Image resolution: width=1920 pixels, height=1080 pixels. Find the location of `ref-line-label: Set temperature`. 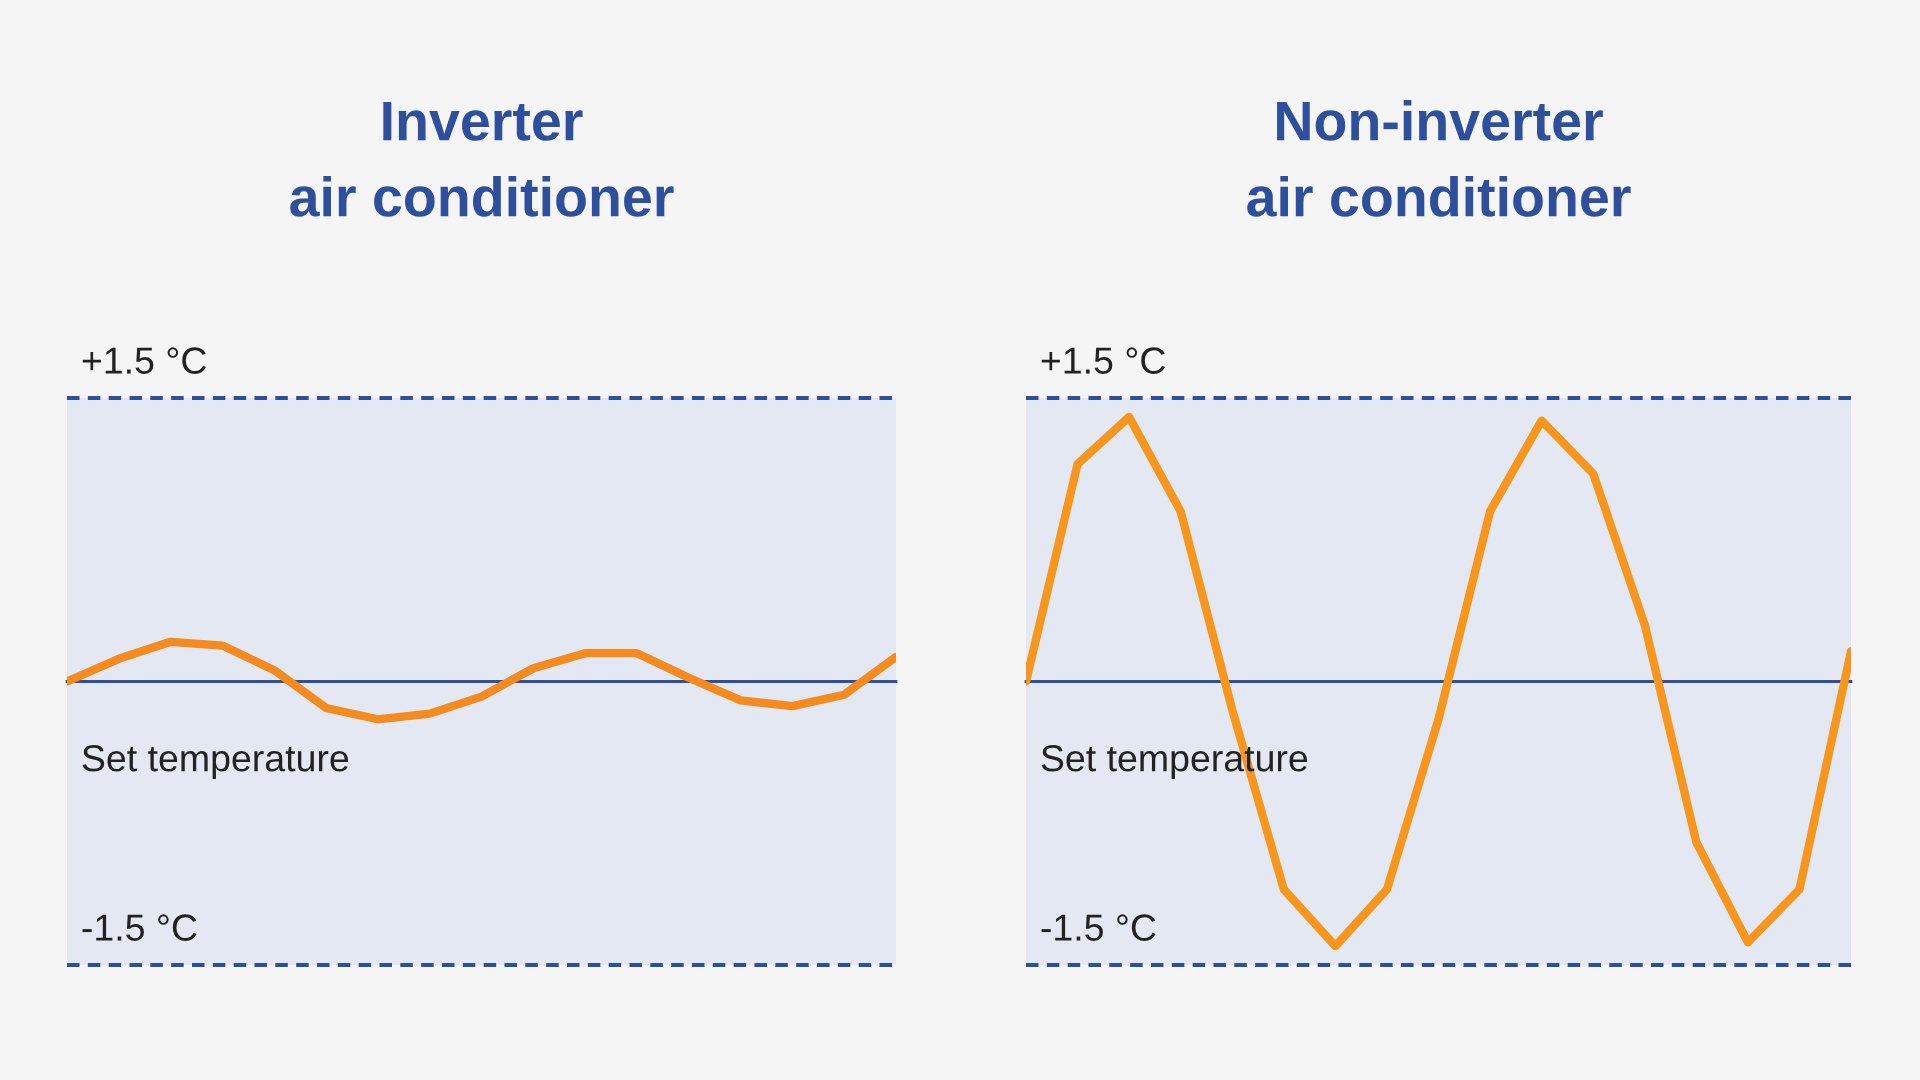

ref-line-label: Set temperature is located at coordinates (215, 761).